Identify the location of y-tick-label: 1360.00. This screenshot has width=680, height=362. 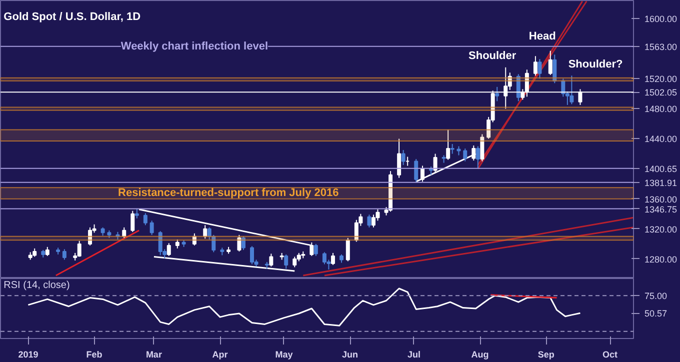
(661, 199).